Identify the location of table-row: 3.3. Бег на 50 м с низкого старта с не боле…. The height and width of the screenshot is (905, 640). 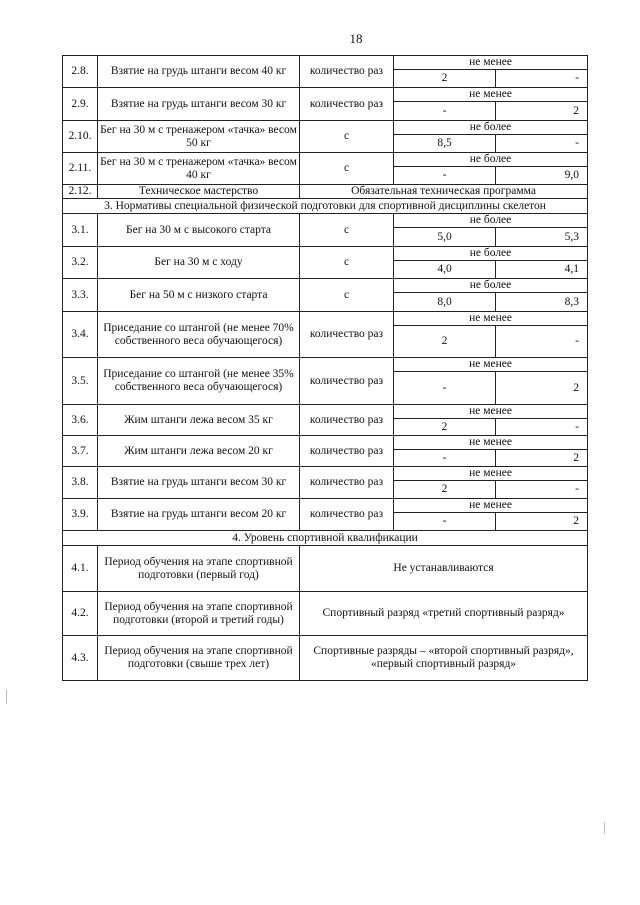
(325, 295).